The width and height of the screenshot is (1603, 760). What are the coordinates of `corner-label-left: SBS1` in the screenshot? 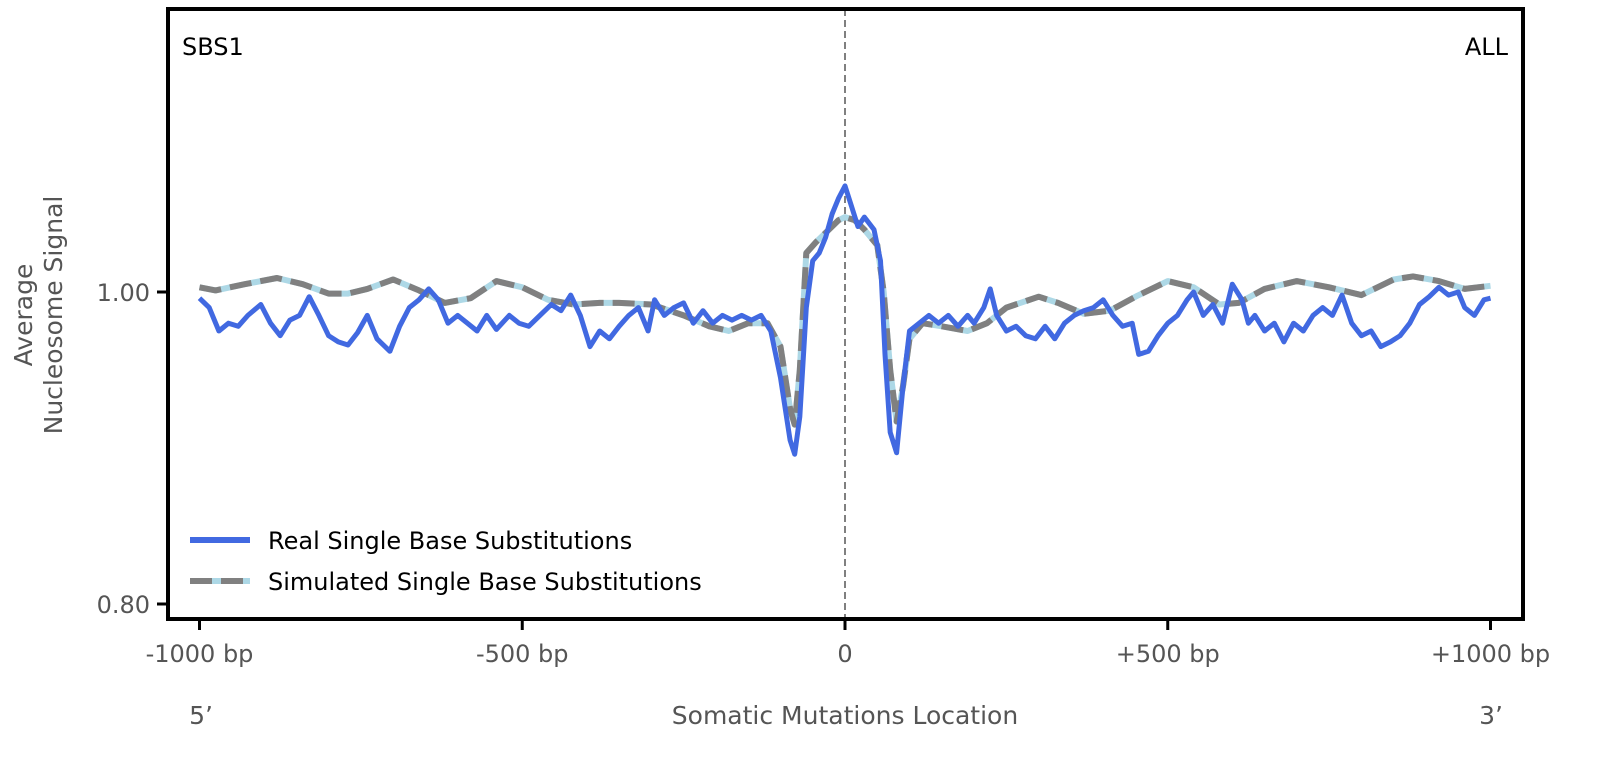 It's located at (213, 47).